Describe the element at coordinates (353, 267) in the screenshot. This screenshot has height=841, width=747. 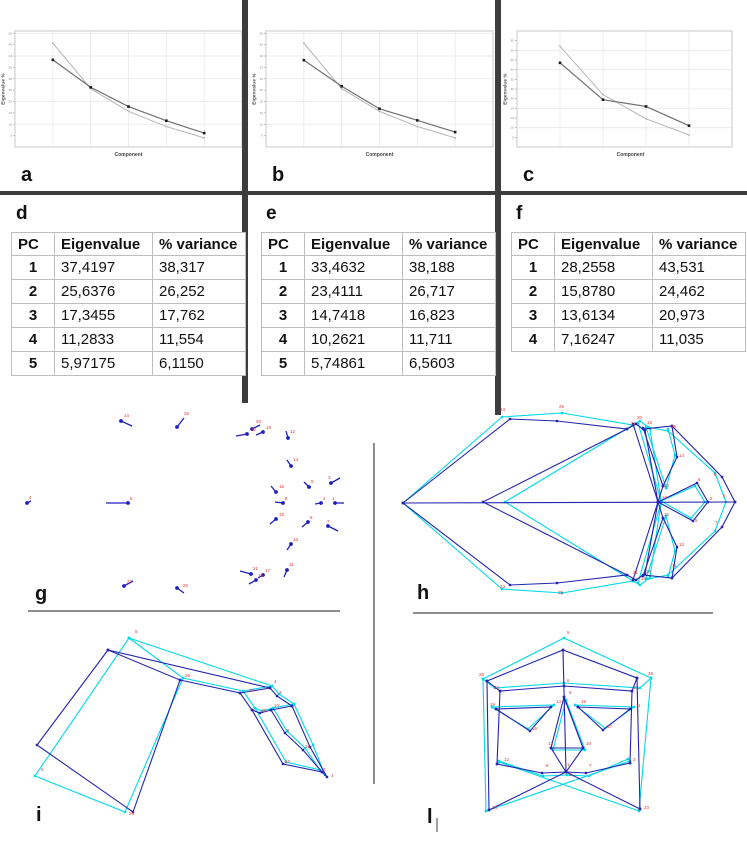
I see `table-cell: 33,4632` at that location.